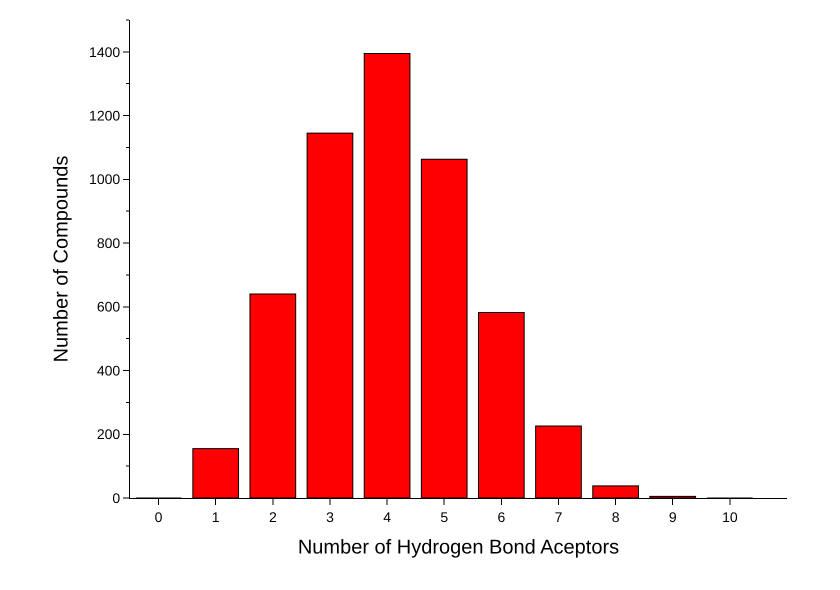  I want to click on y-tick-label: 1400, so click(104, 52).